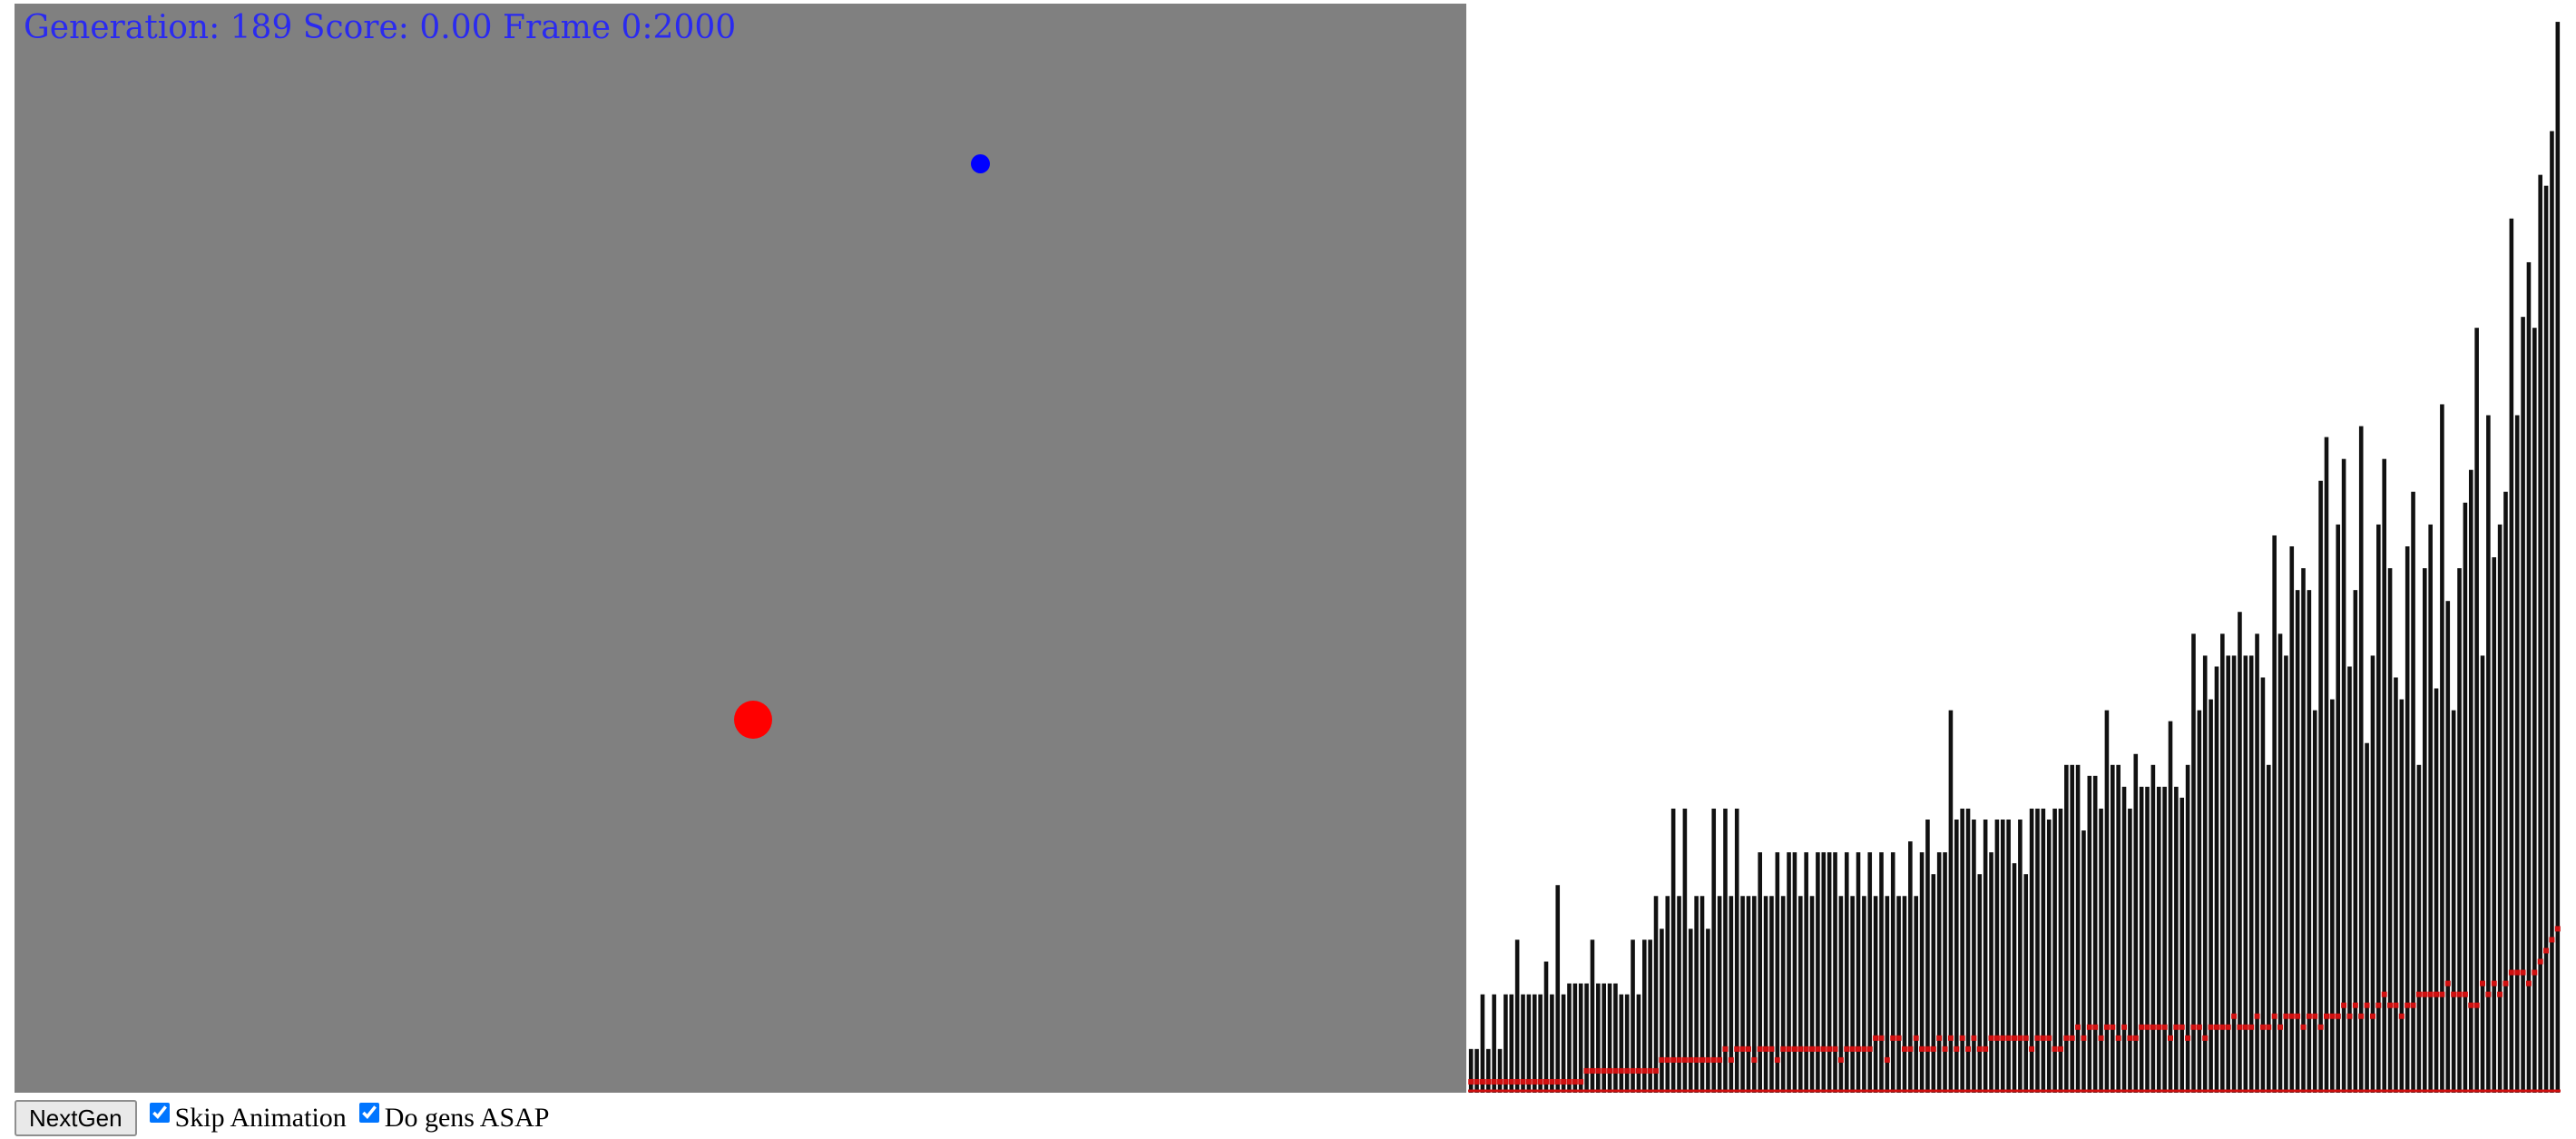 This screenshot has width=2576, height=1139. Describe the element at coordinates (467, 1118) in the screenshot. I see `do-gens-asap-label: Do gens ASAP` at that location.